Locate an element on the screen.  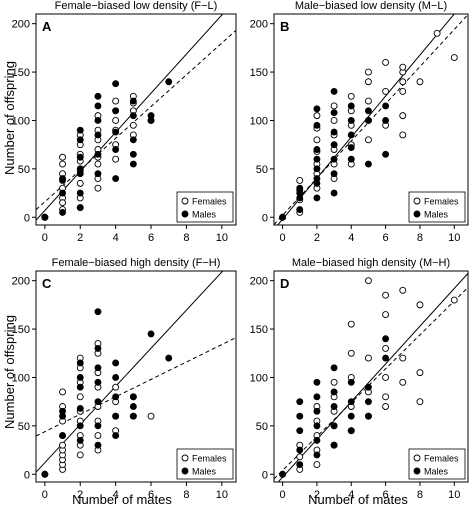
x-tick-label: 6 is located at coordinates (151, 238).